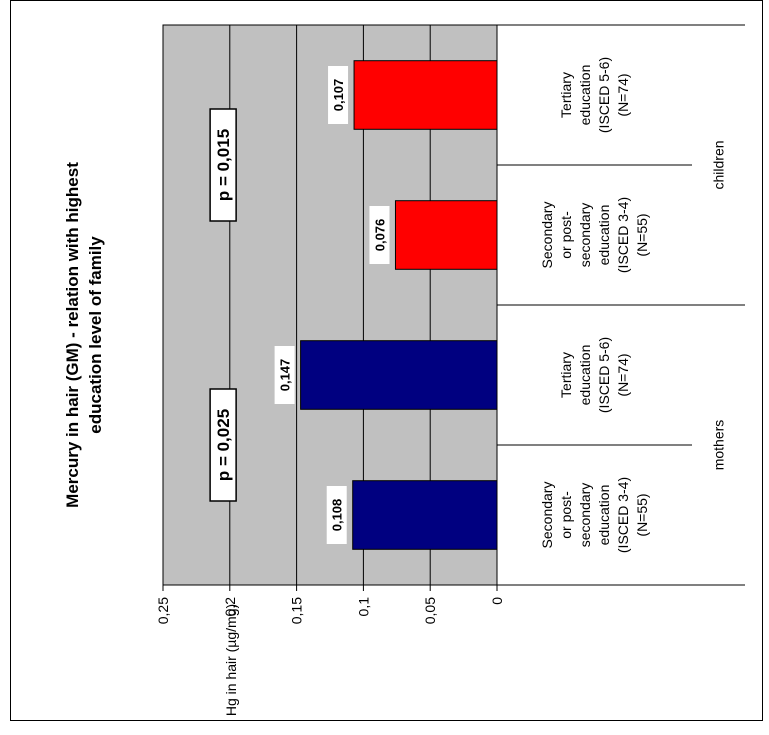 Image resolution: width=769 pixels, height=735 pixels. What do you see at coordinates (719, 164) in the screenshot?
I see `group-label-children: children` at bounding box center [719, 164].